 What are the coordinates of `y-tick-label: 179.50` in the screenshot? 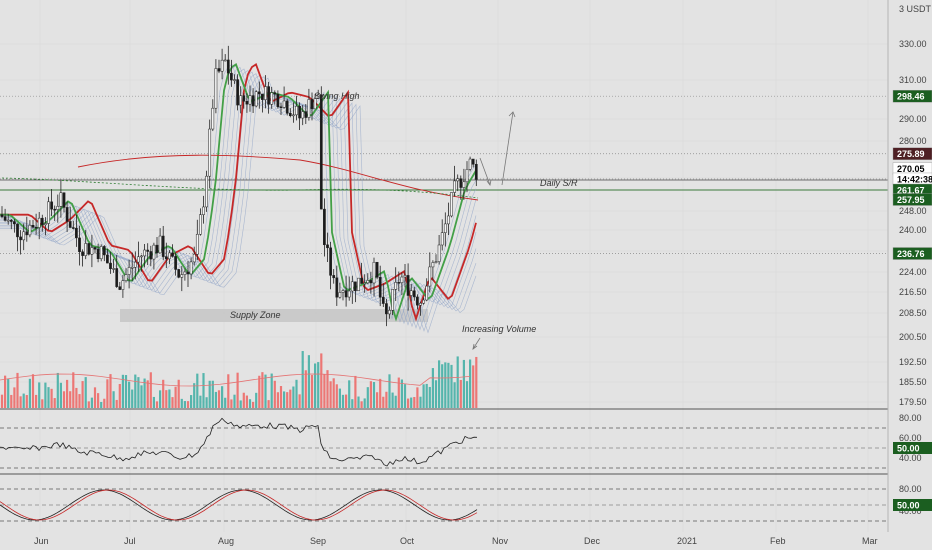 It's located at (913, 402).